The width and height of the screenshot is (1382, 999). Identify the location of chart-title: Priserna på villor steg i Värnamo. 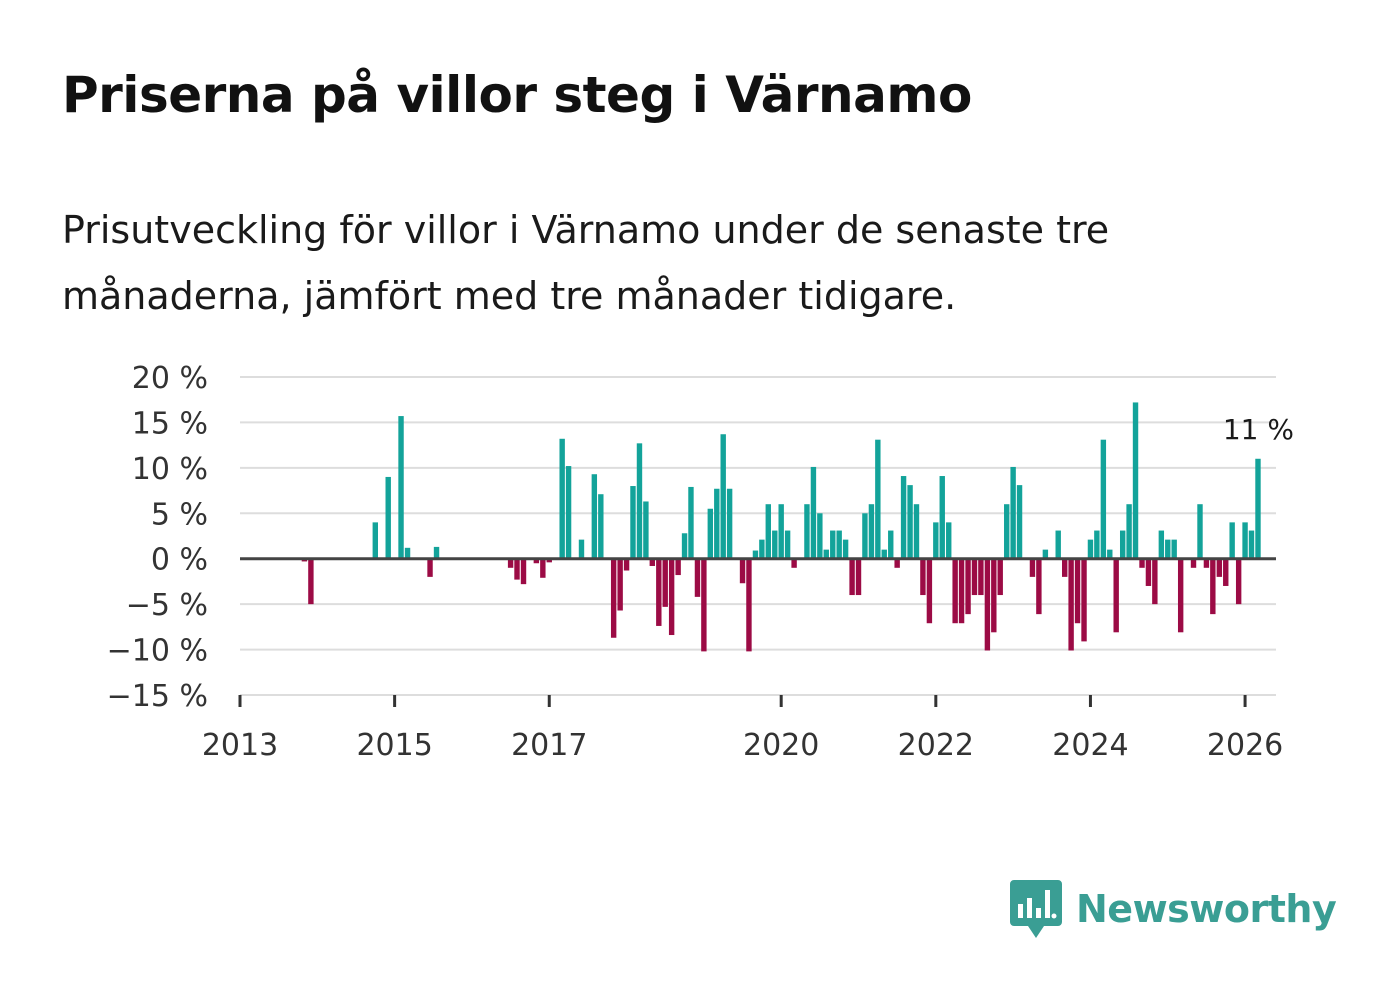
(517, 95).